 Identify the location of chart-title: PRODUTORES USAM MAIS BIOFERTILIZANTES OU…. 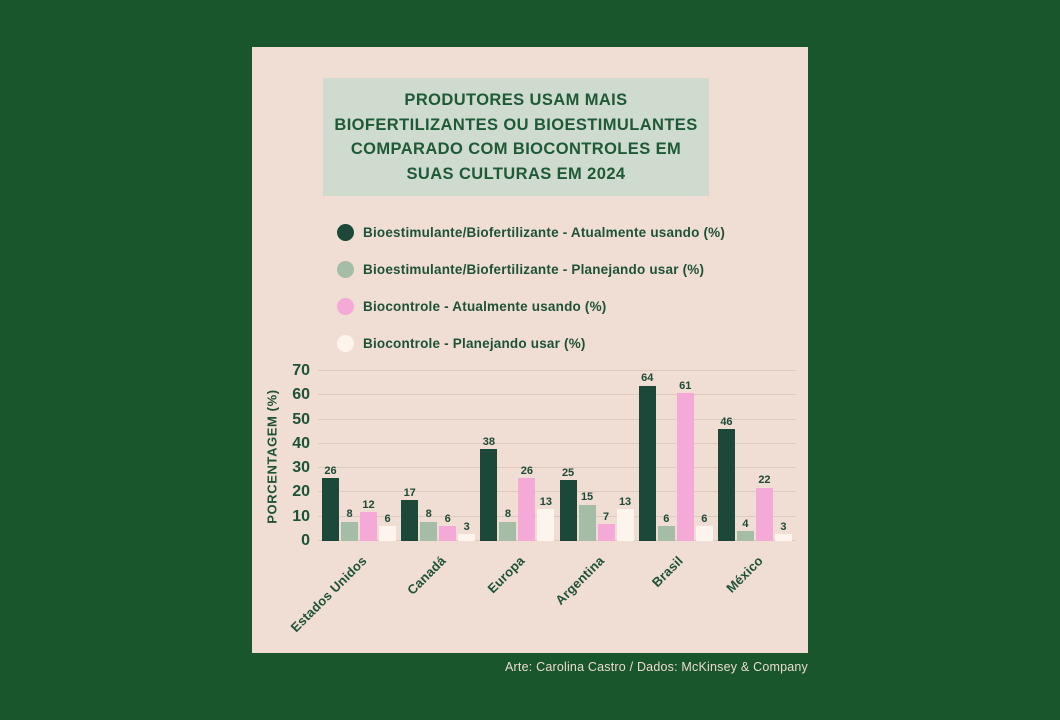
(516, 137).